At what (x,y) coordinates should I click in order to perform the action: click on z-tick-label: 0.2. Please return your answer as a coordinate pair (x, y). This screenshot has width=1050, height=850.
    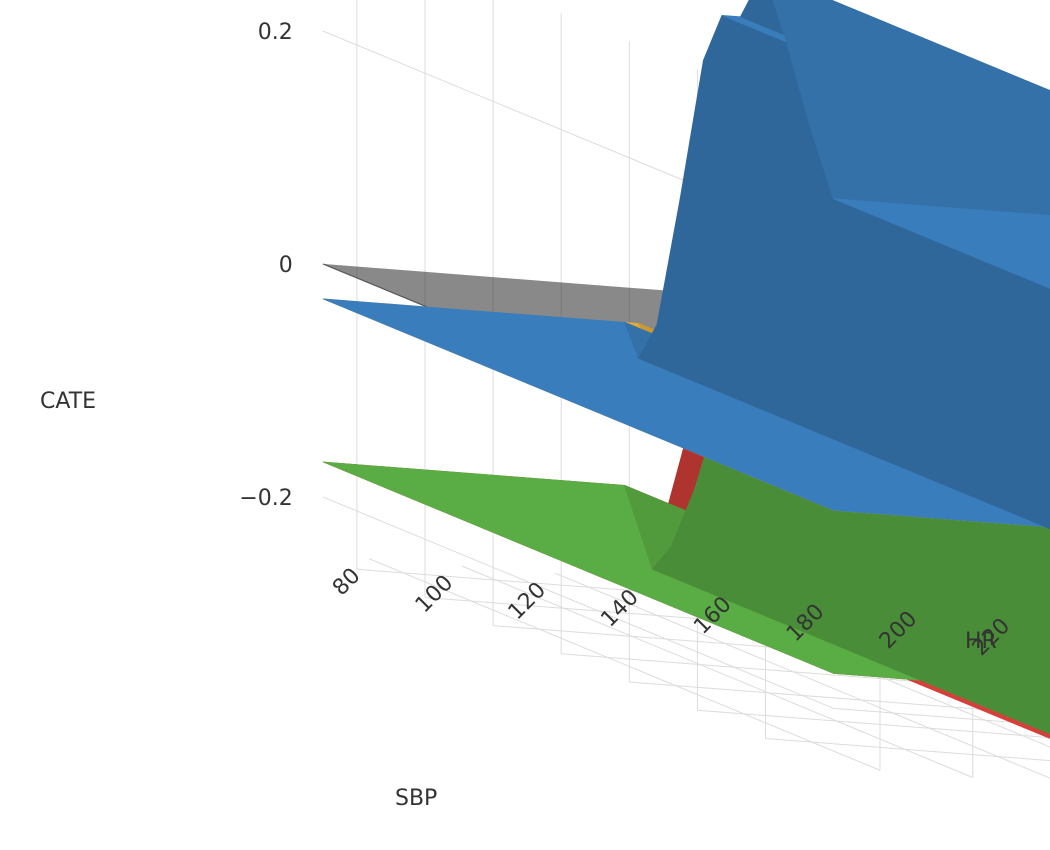
    Looking at the image, I should click on (275, 32).